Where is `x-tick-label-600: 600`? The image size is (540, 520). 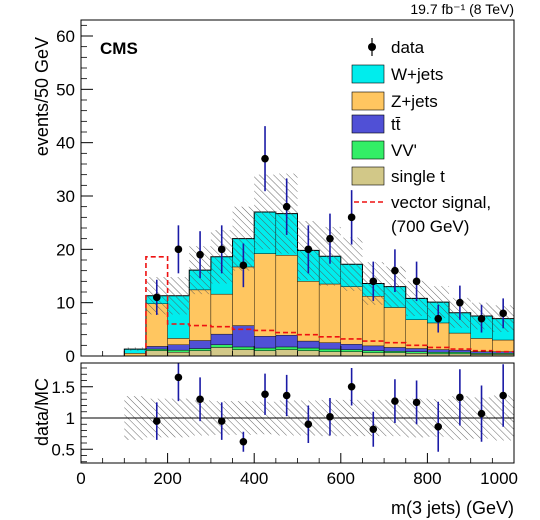
x-tick-label-600: 600 is located at coordinates (341, 478).